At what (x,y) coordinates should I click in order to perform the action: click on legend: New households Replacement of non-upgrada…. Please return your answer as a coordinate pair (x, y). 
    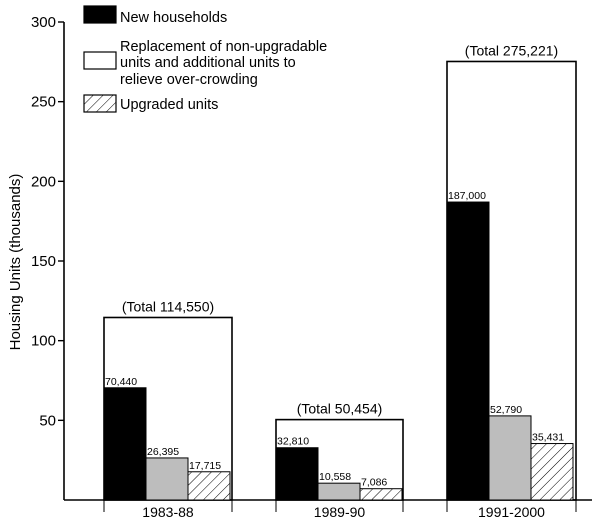
    Looking at the image, I should click on (205, 59).